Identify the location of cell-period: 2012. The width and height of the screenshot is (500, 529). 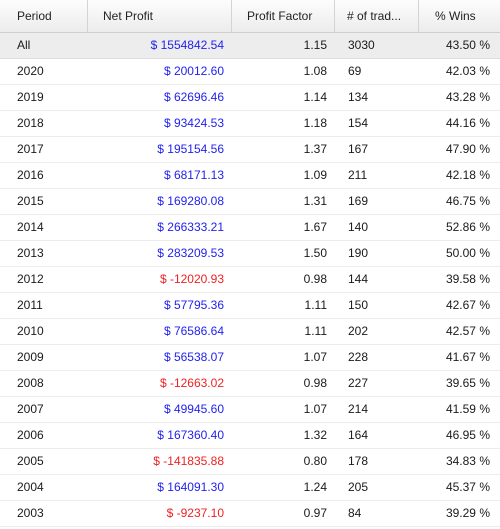
(30, 279).